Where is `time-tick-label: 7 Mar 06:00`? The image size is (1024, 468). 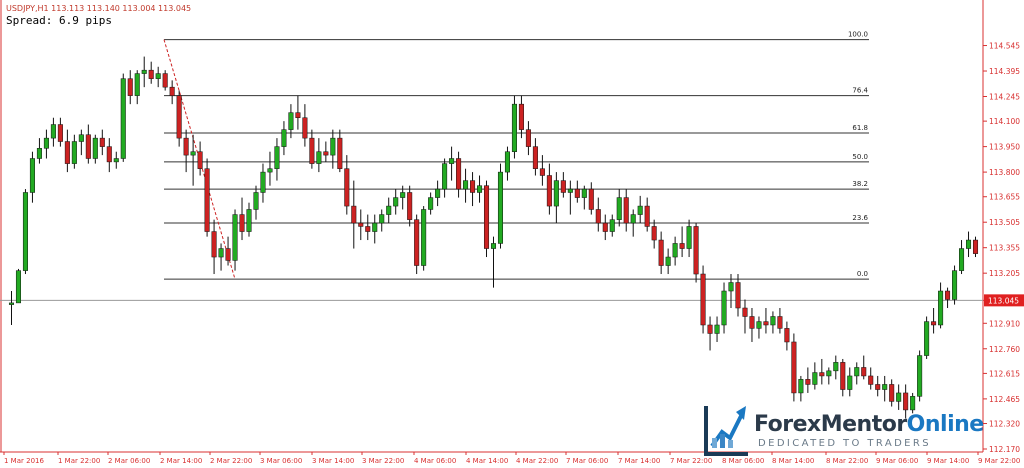 time-tick-label: 7 Mar 06:00 is located at coordinates (587, 461).